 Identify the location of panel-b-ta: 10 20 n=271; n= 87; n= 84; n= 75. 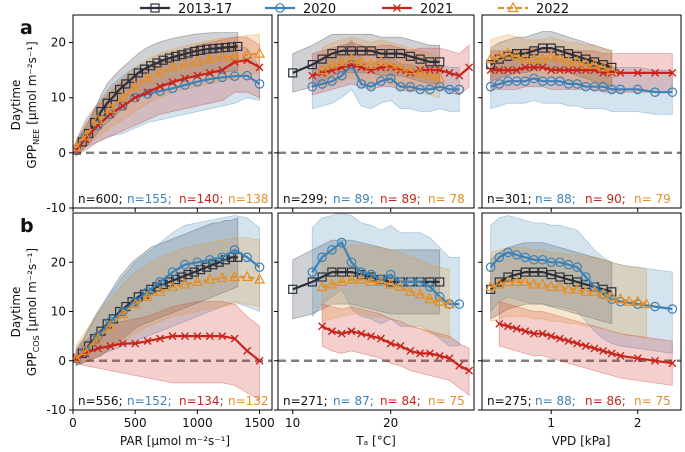
(374, 321).